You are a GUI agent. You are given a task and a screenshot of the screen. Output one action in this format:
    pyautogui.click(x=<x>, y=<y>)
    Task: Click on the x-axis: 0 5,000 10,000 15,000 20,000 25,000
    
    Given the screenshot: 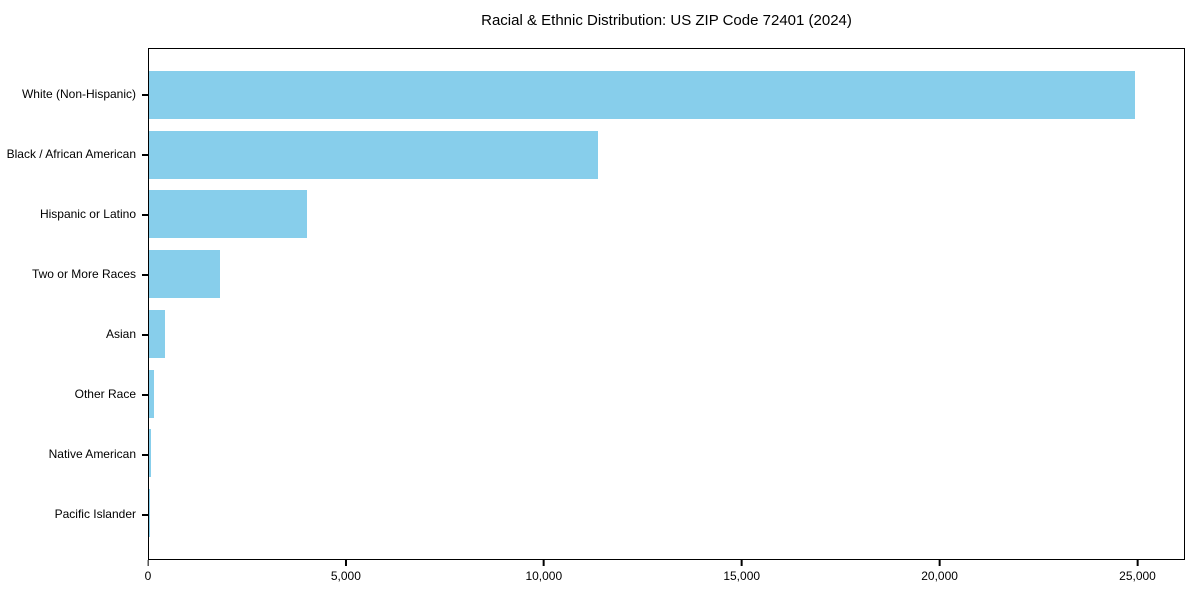 What is the action you would take?
    pyautogui.click(x=664, y=580)
    